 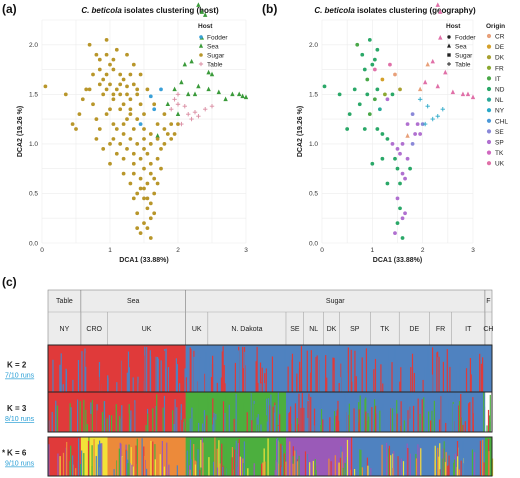 What do you see at coordinates (197, 412) in the screenshot?
I see `admixture-segment-green` at bounding box center [197, 412].